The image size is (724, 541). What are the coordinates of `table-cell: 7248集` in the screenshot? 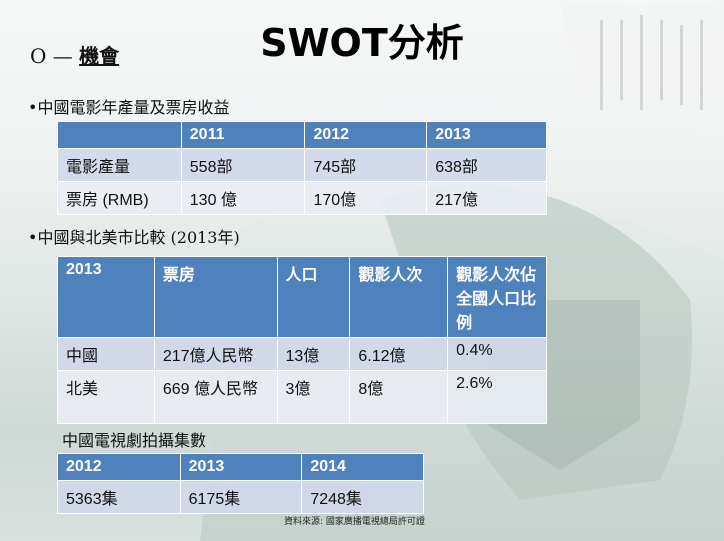 It's located at (362, 497).